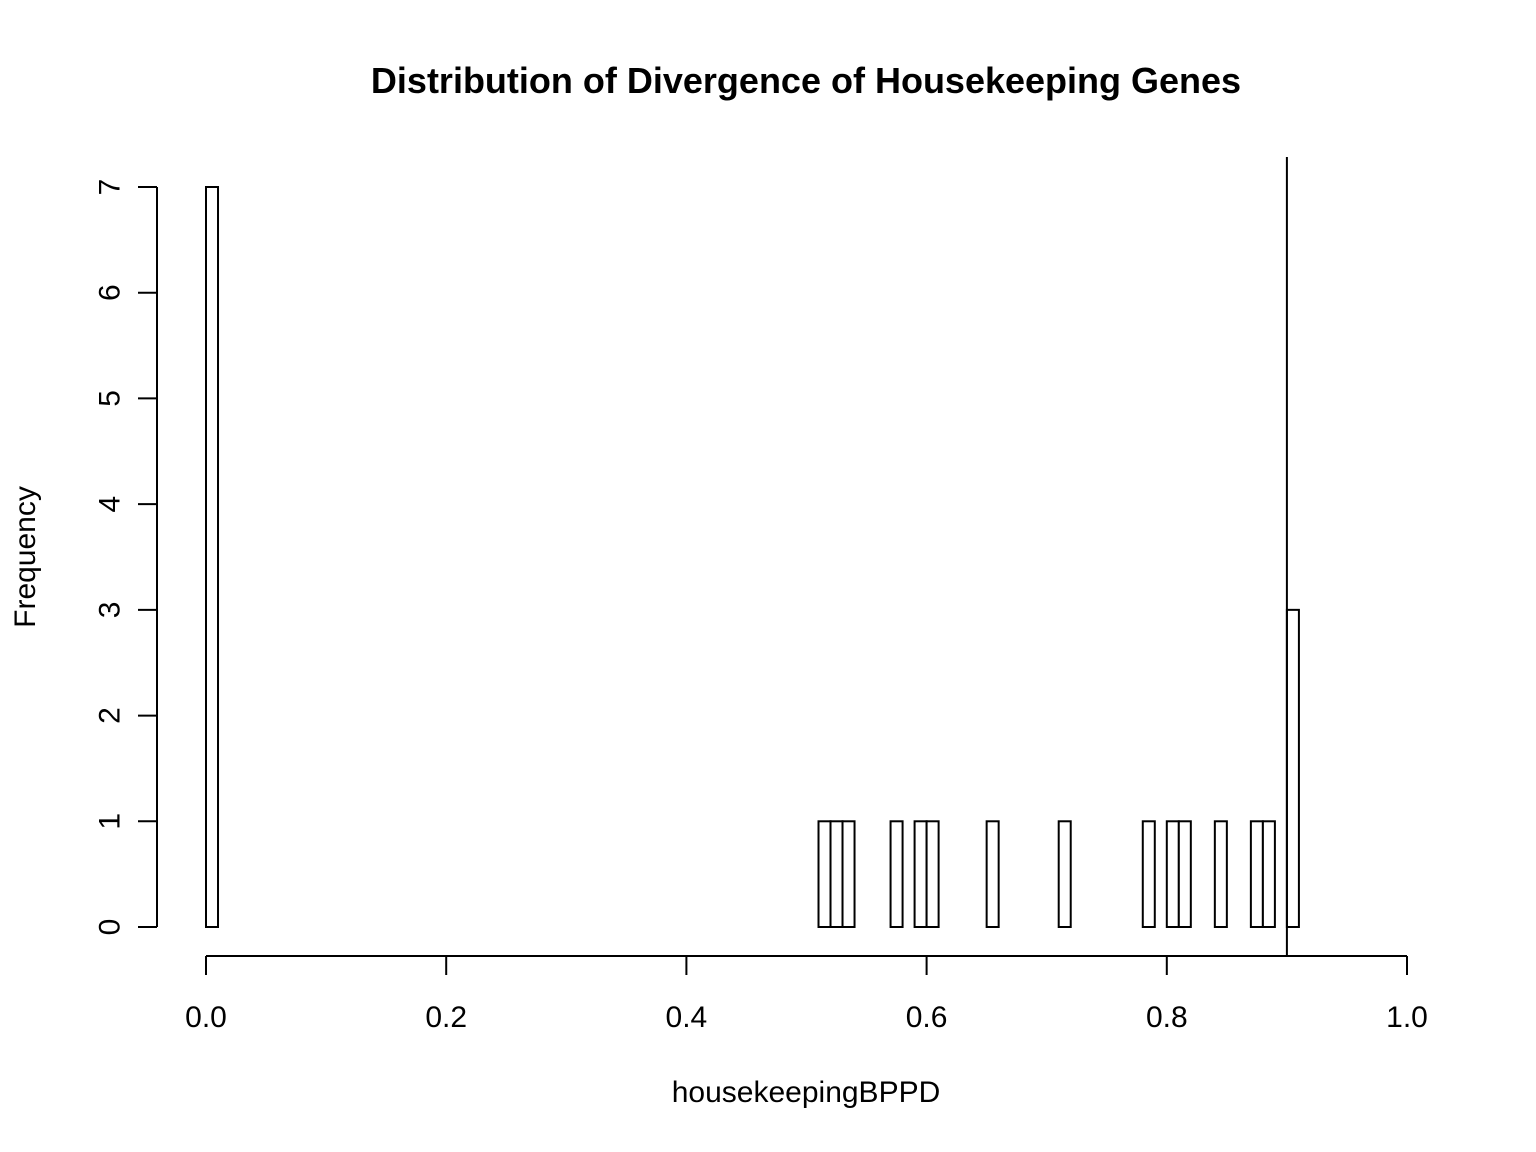 The width and height of the screenshot is (1536, 1152). I want to click on y-axis-label: Frequency, so click(25, 557).